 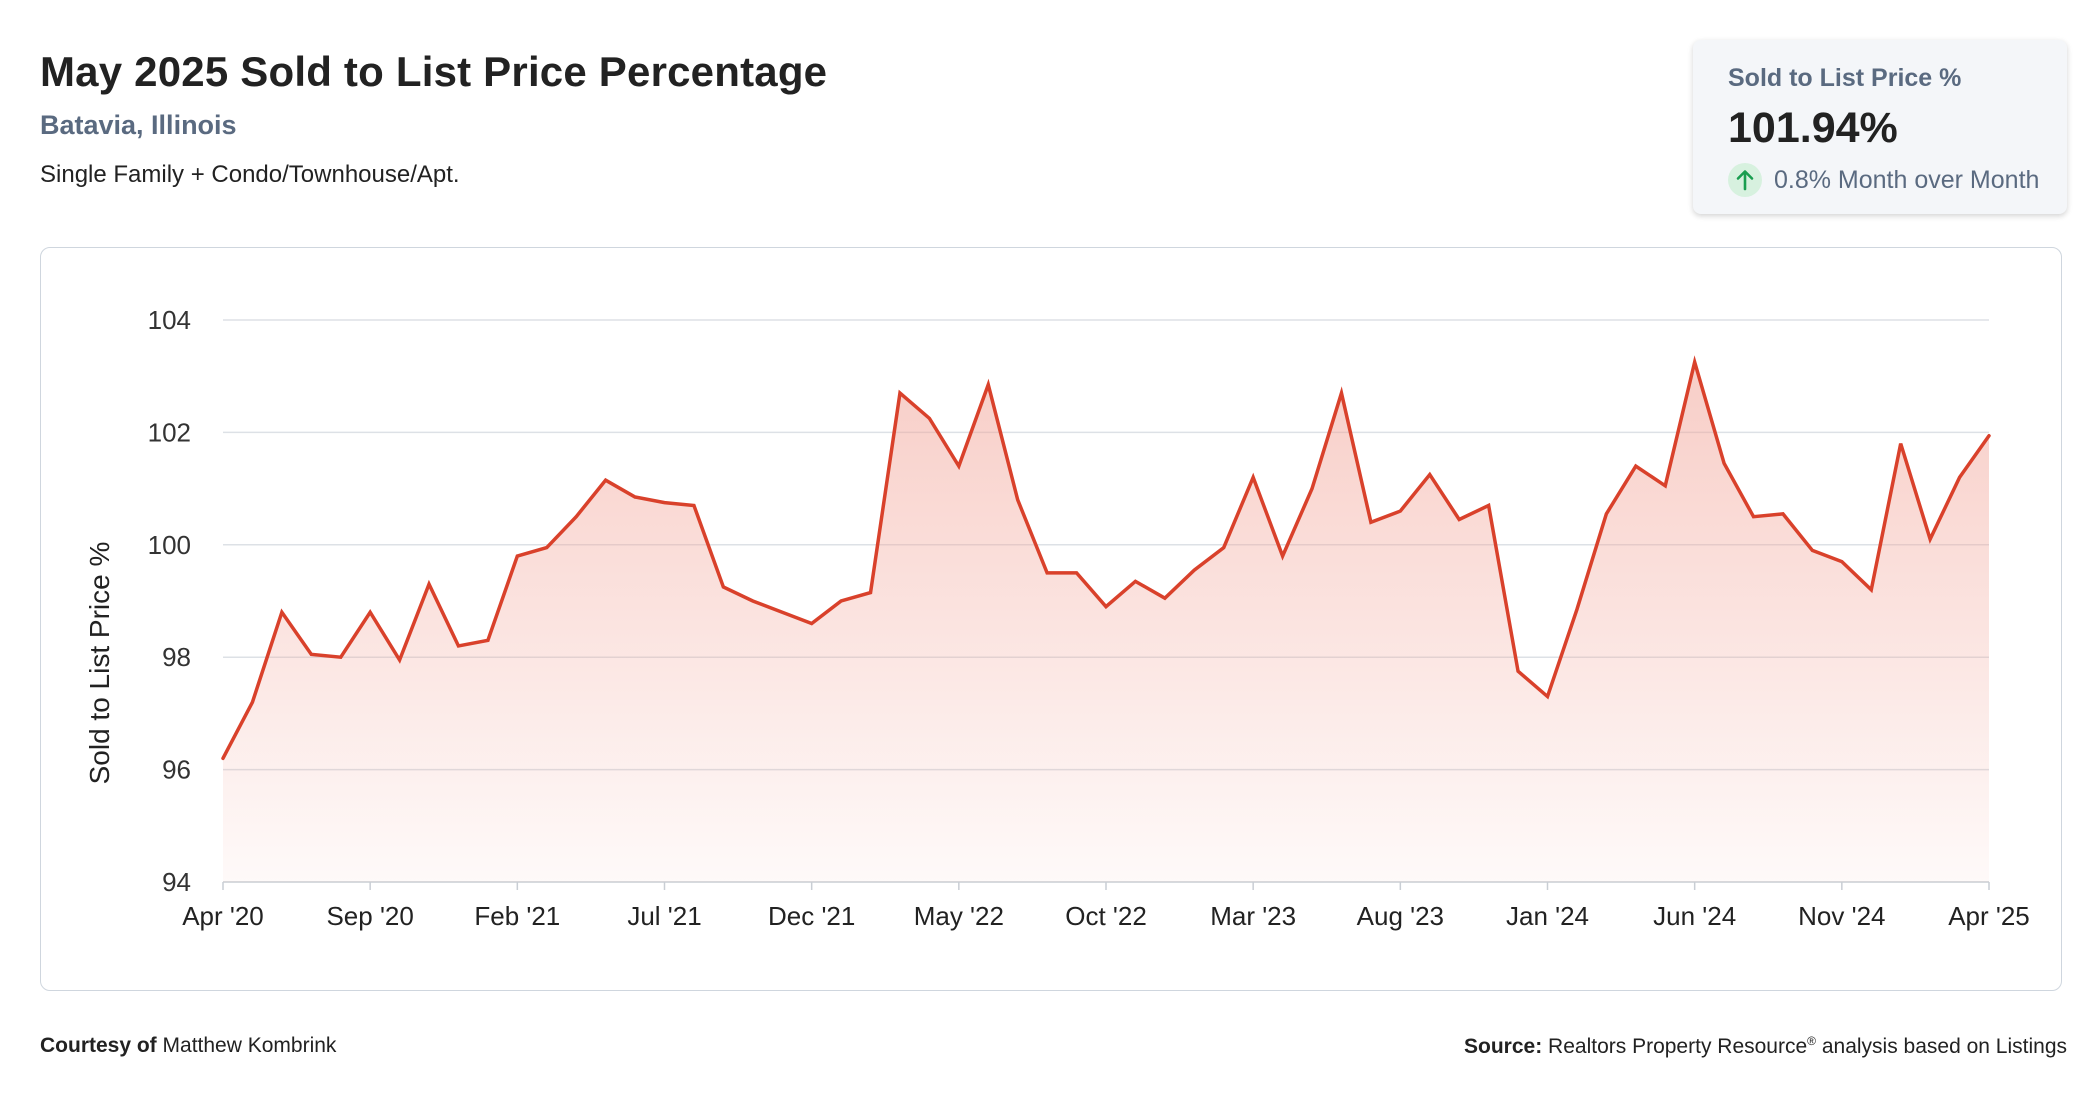 I want to click on registered-mark: ®, so click(x=1811, y=1041).